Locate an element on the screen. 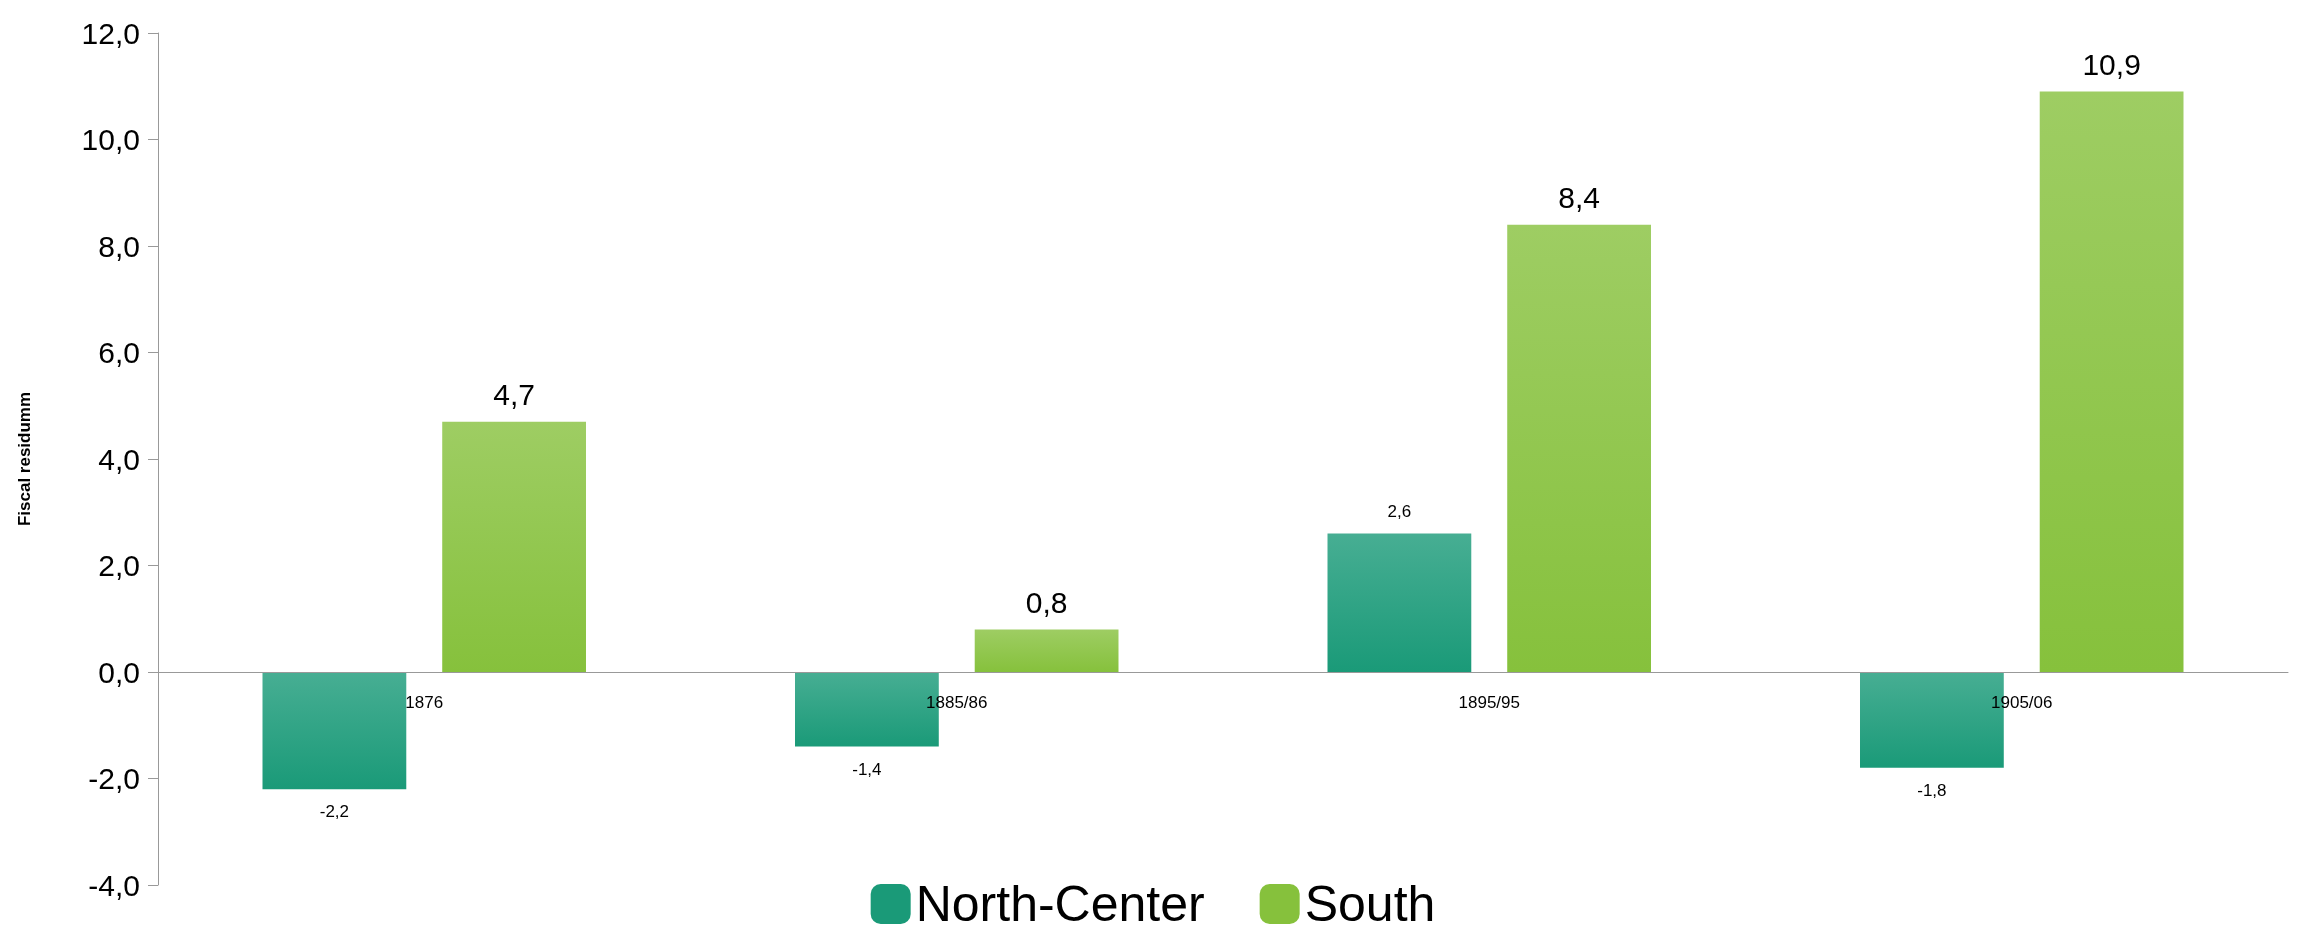  y-axis-title: Fiscal residumm is located at coordinates (24, 459).